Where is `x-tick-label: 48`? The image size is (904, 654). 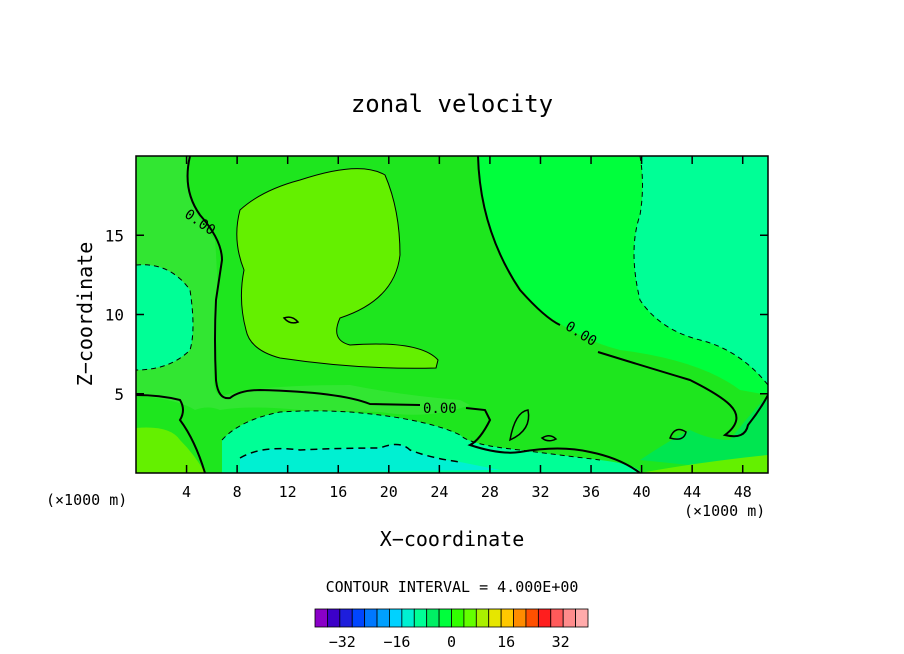
x-tick-label: 48 is located at coordinates (743, 492).